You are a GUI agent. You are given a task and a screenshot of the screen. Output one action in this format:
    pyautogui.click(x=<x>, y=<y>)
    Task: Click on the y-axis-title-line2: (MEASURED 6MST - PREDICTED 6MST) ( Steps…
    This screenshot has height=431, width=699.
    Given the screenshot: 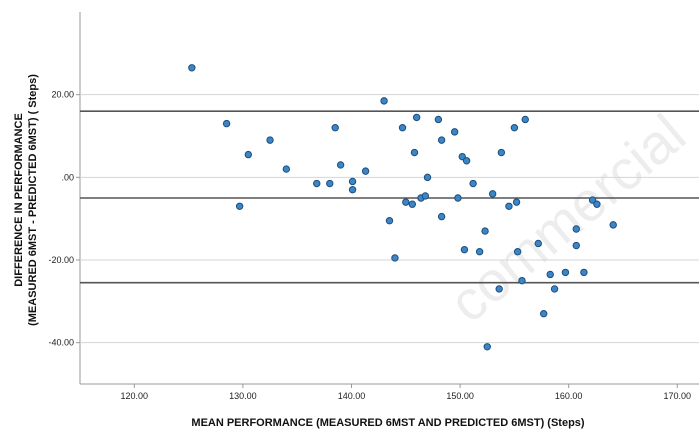 What is the action you would take?
    pyautogui.click(x=33, y=200)
    